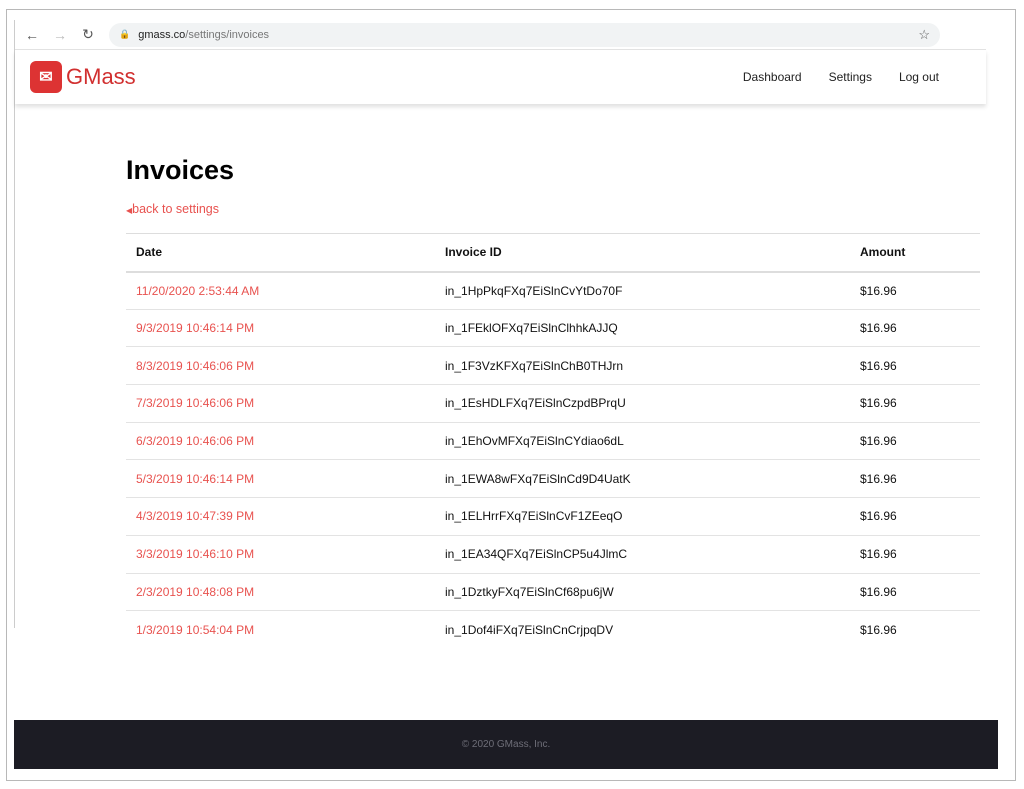 The width and height of the screenshot is (1024, 789). I want to click on forward-arrow-icon: →, so click(60, 34).